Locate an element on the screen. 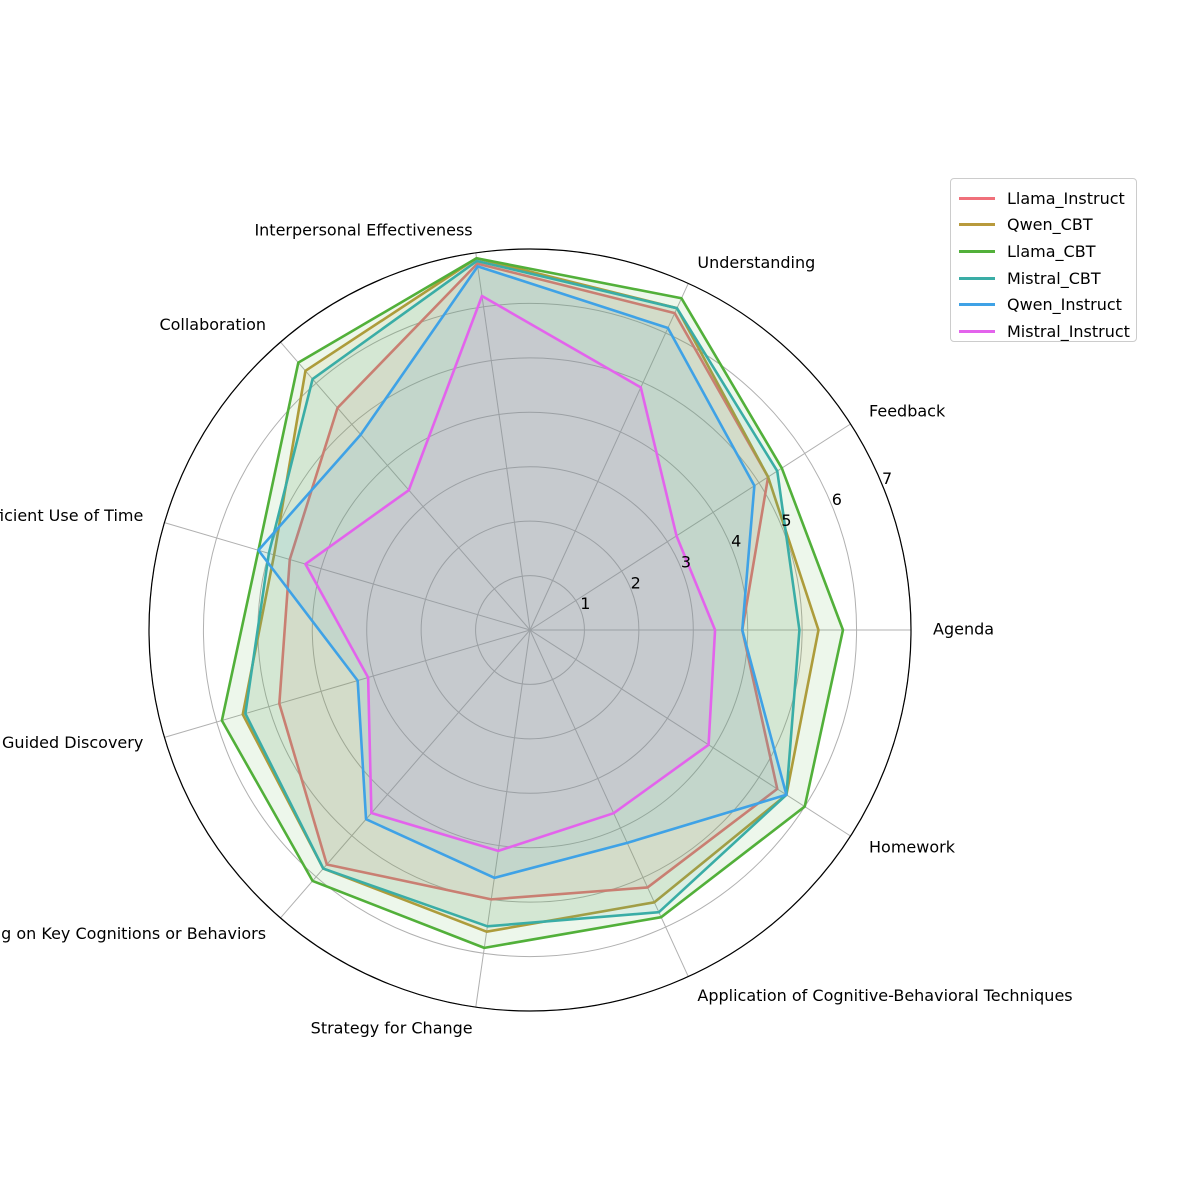 The width and height of the screenshot is (1200, 1200). radial-tick-label: 5 is located at coordinates (786, 520).